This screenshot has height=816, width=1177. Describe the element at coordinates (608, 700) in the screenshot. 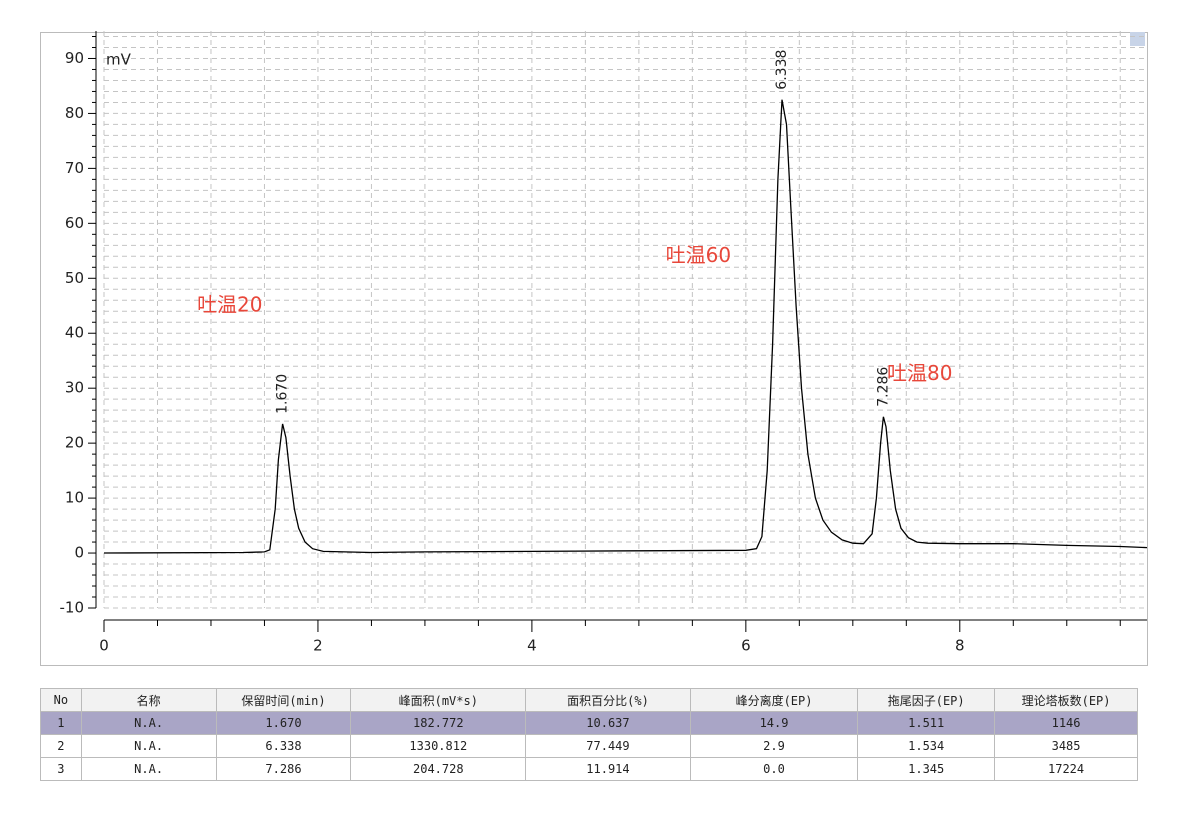

I see `table-header-cell: 面积百分比(%)` at that location.